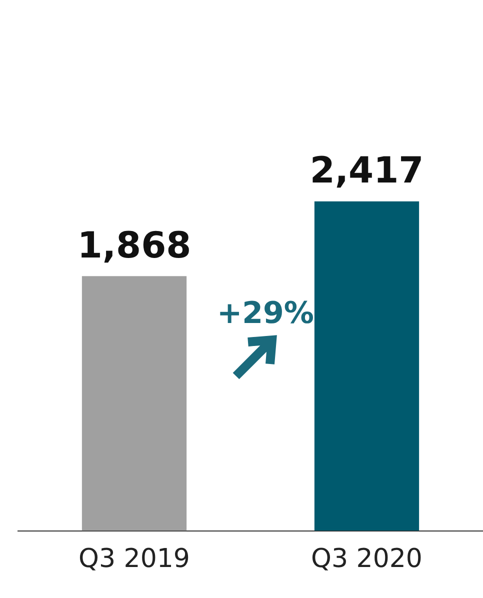 The height and width of the screenshot is (598, 483). Describe the element at coordinates (265, 313) in the screenshot. I see `annotation: +29%` at that location.